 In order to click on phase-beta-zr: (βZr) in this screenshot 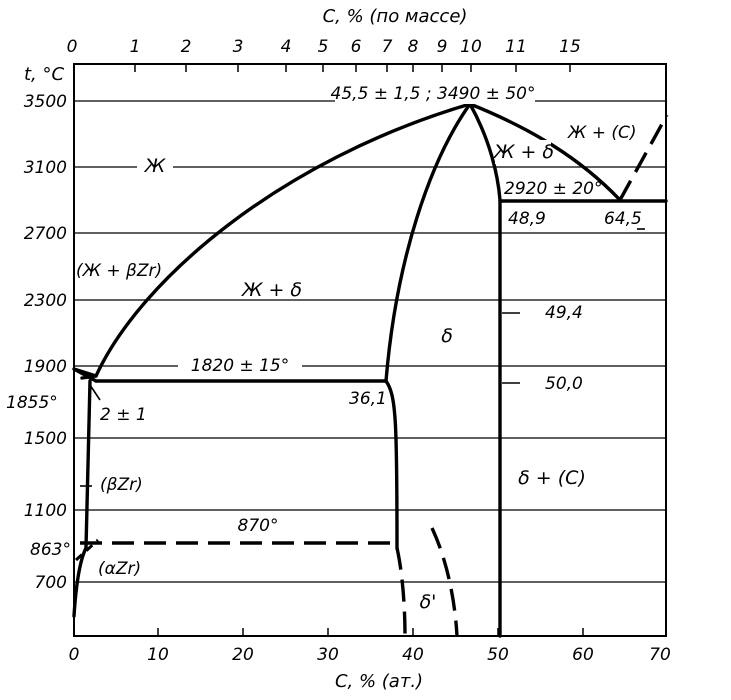, I will do `click(121, 485)`.